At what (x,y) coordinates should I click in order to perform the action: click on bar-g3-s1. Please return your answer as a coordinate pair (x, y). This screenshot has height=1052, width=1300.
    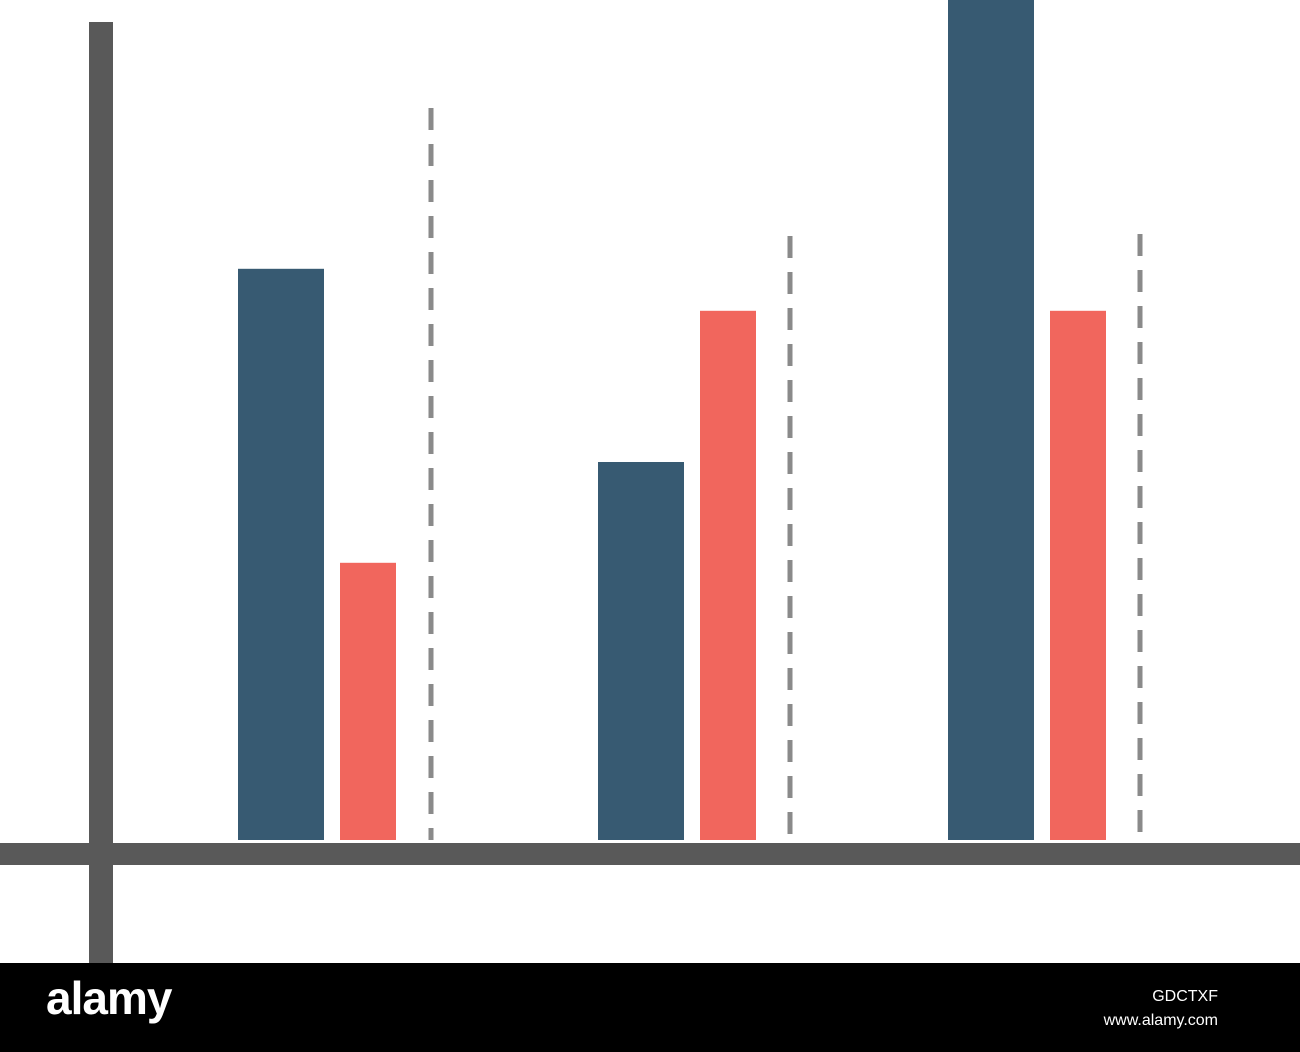
    Looking at the image, I should click on (991, 420).